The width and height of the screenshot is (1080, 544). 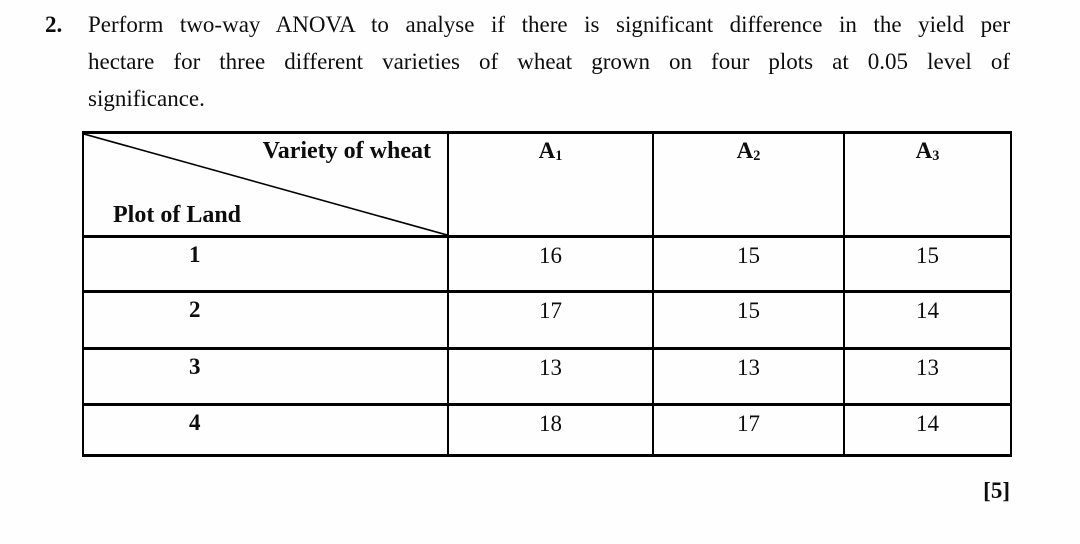 What do you see at coordinates (550, 430) in the screenshot?
I see `yield-value: 18` at bounding box center [550, 430].